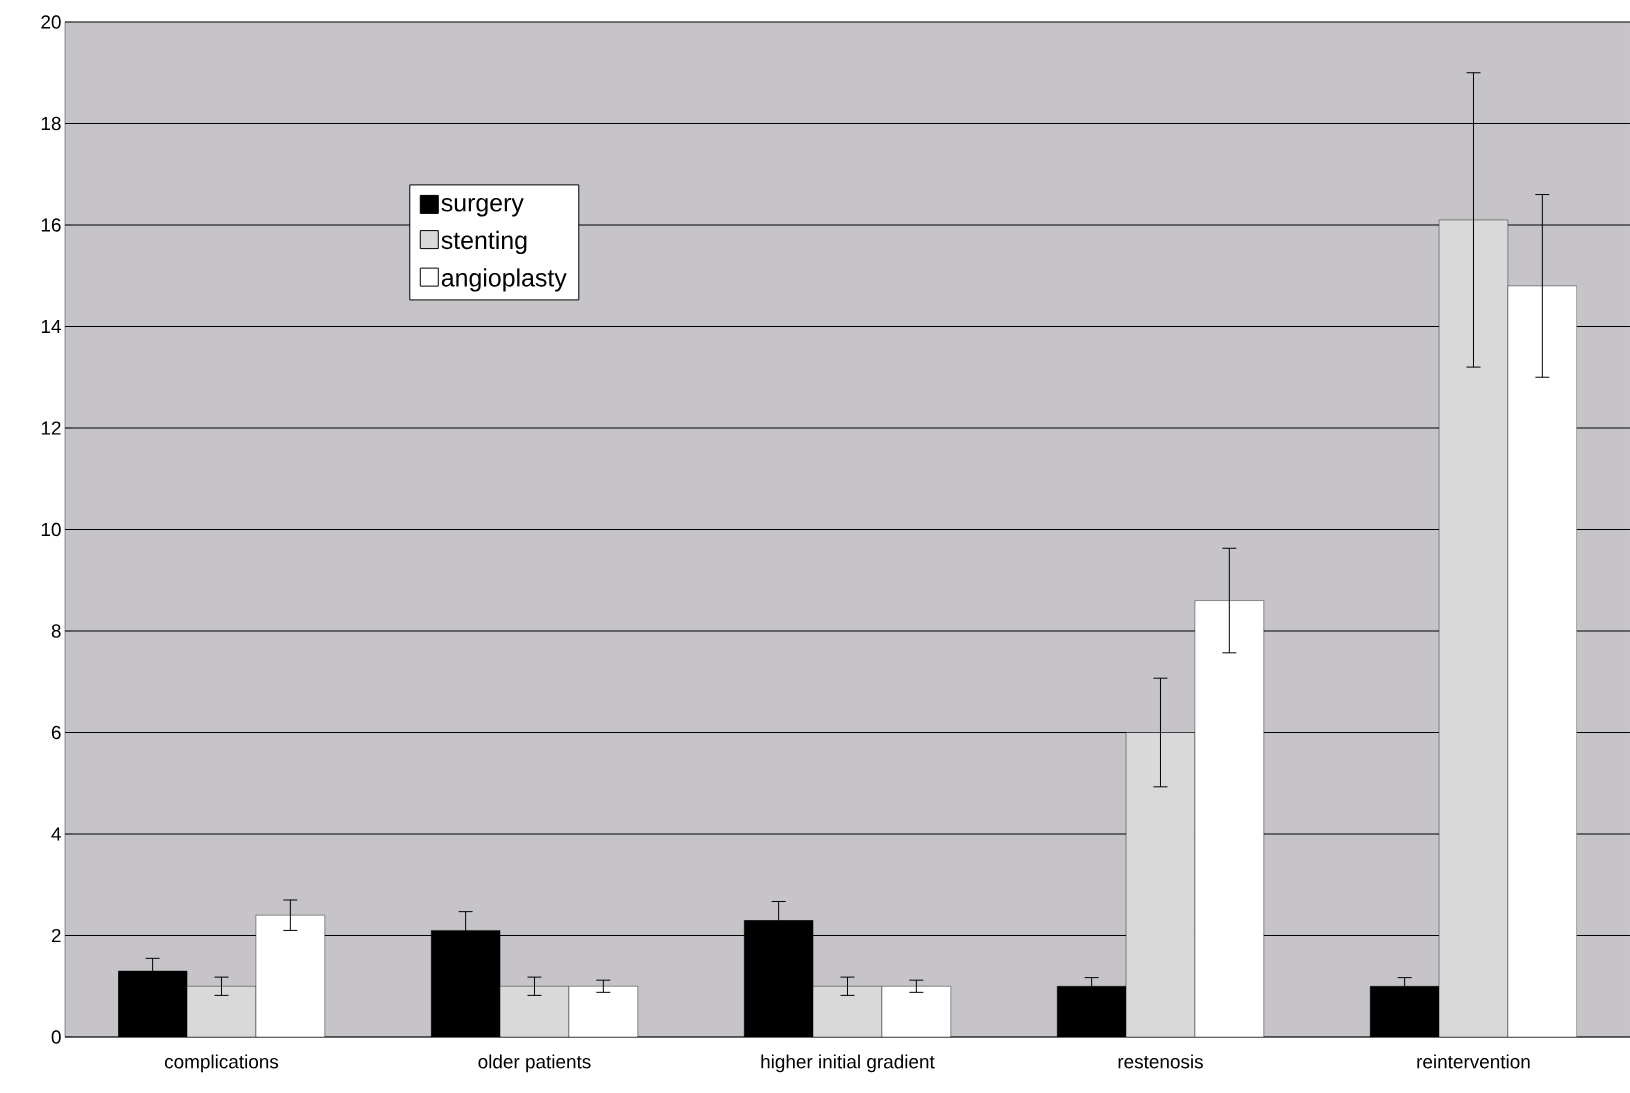 Image resolution: width=1630 pixels, height=1093 pixels. I want to click on x-tick-label: restenosis, so click(1160, 1061).